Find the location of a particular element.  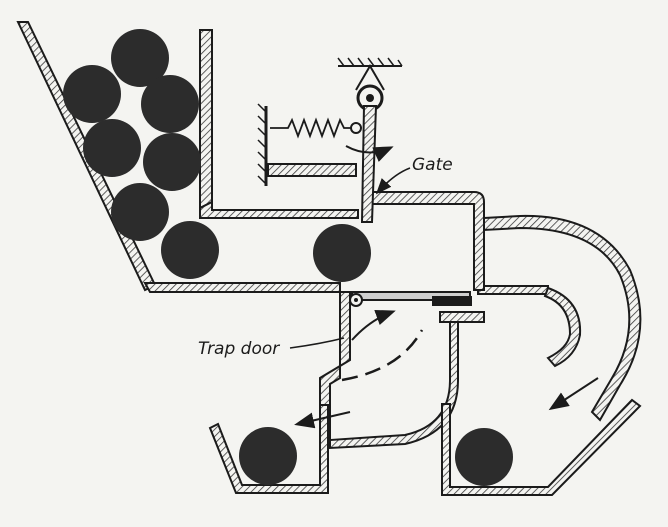

trap-door-label: Trap door is located at coordinates (239, 349).